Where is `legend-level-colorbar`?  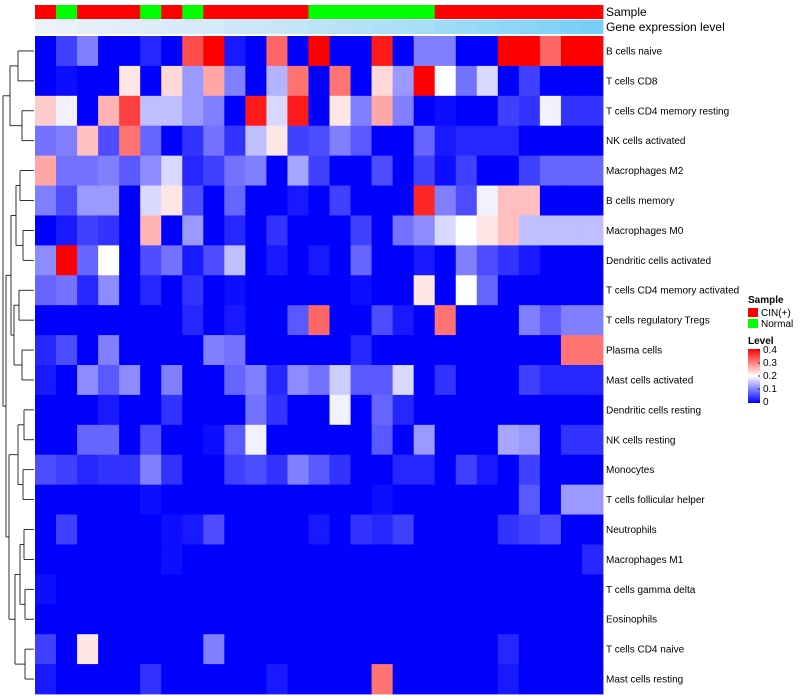 legend-level-colorbar is located at coordinates (754, 376).